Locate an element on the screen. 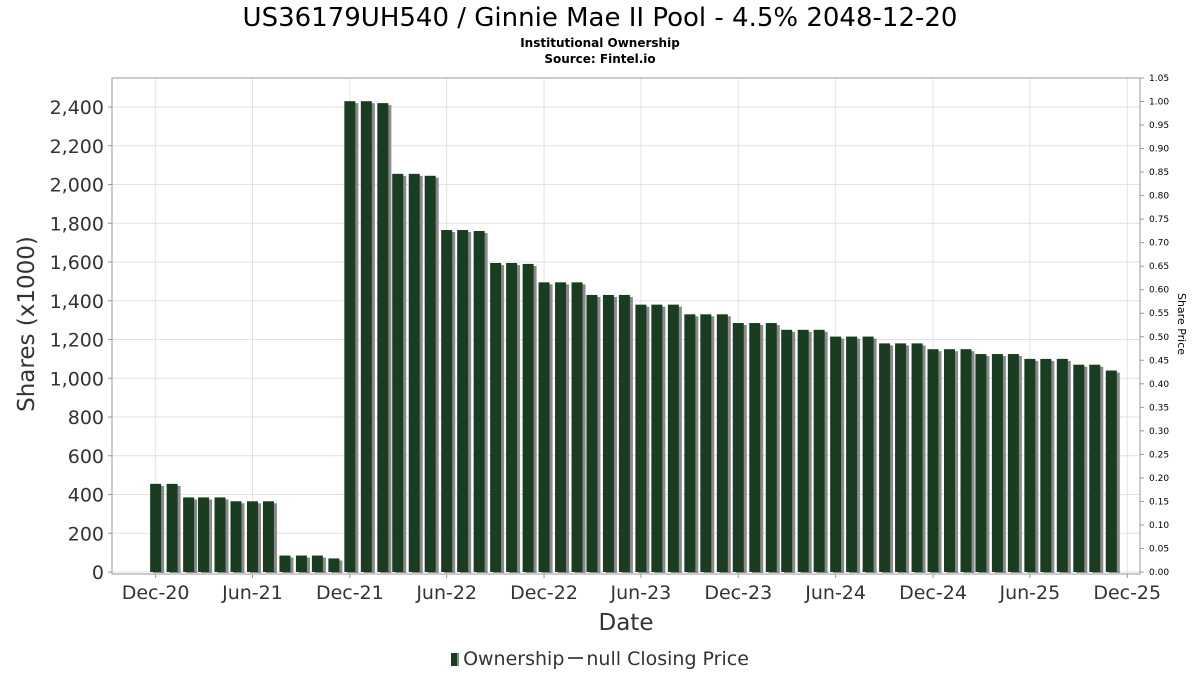 The image size is (1200, 675). x-tick-label: Jun-22 is located at coordinates (446, 593).